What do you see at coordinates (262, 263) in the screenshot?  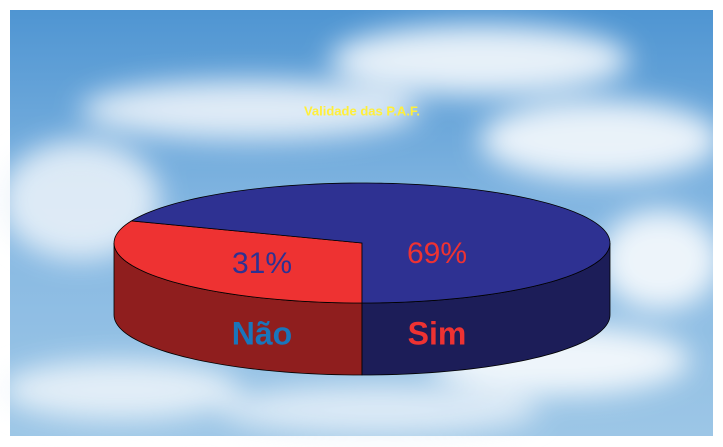 I see `value-label: 31%` at bounding box center [262, 263].